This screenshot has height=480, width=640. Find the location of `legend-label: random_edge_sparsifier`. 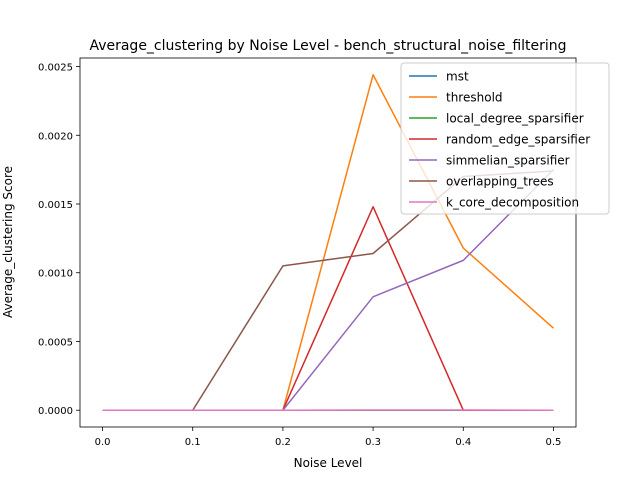

legend-label: random_edge_sparsifier is located at coordinates (518, 140).